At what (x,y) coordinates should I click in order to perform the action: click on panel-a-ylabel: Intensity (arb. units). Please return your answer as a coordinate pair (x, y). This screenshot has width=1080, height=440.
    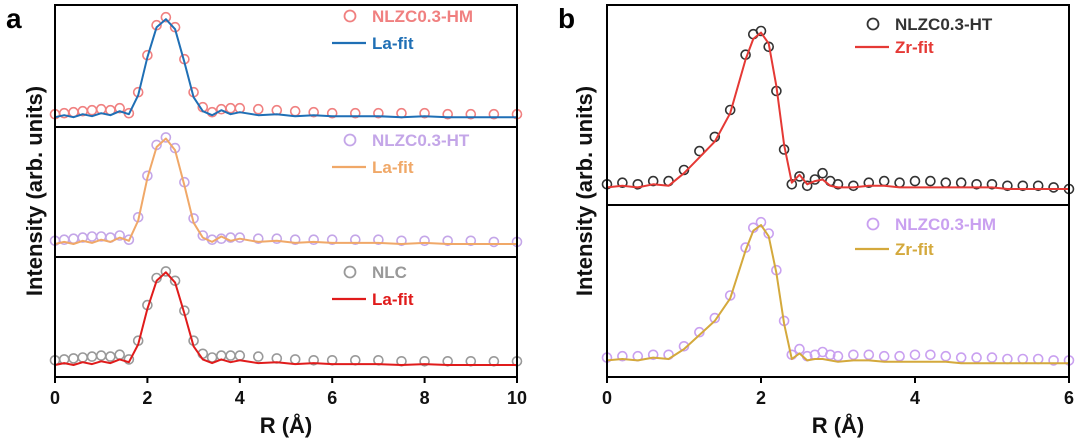
    Looking at the image, I should click on (34, 191).